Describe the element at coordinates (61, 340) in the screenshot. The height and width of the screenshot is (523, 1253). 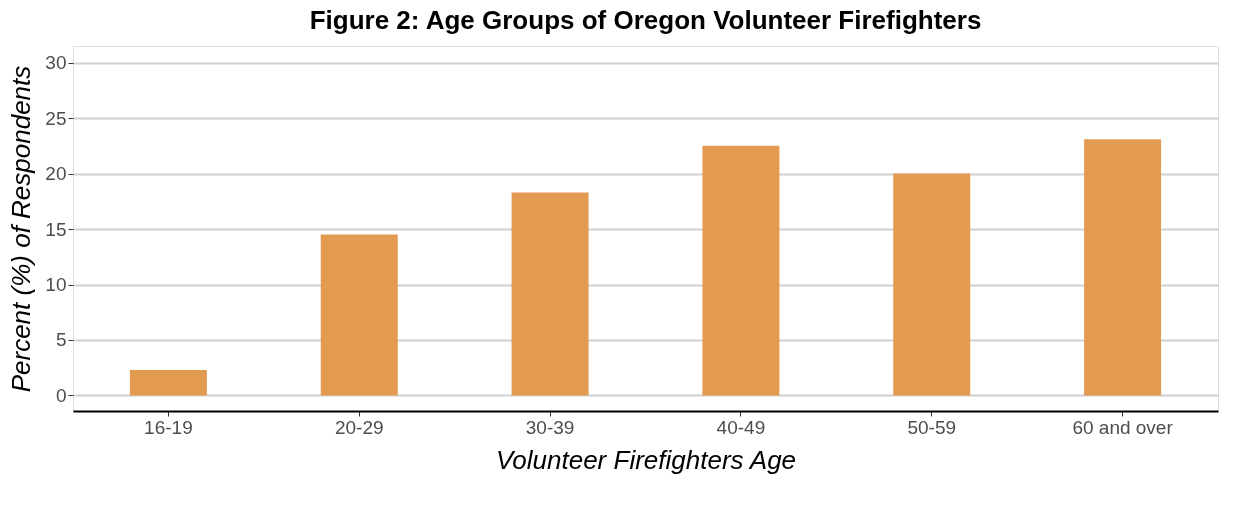
I see `y-tick-label: 5` at that location.